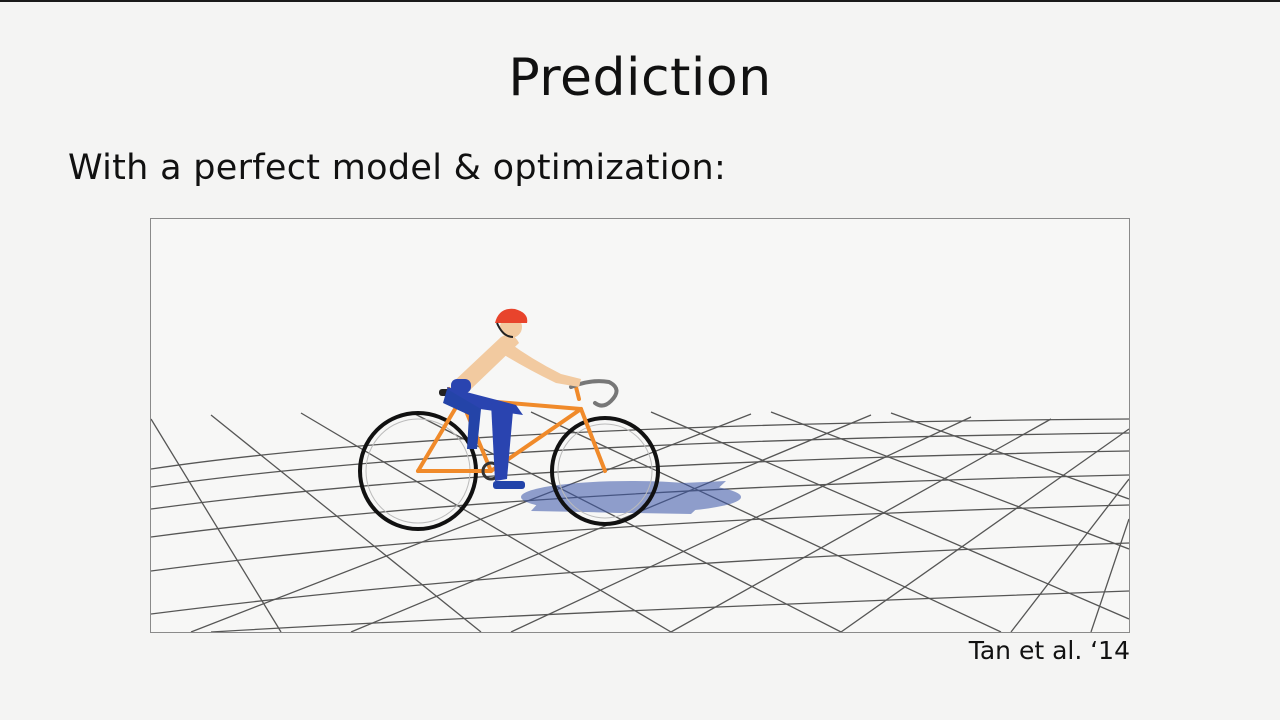  Describe the element at coordinates (640, 78) in the screenshot. I see `slide-title: Prediction` at that location.